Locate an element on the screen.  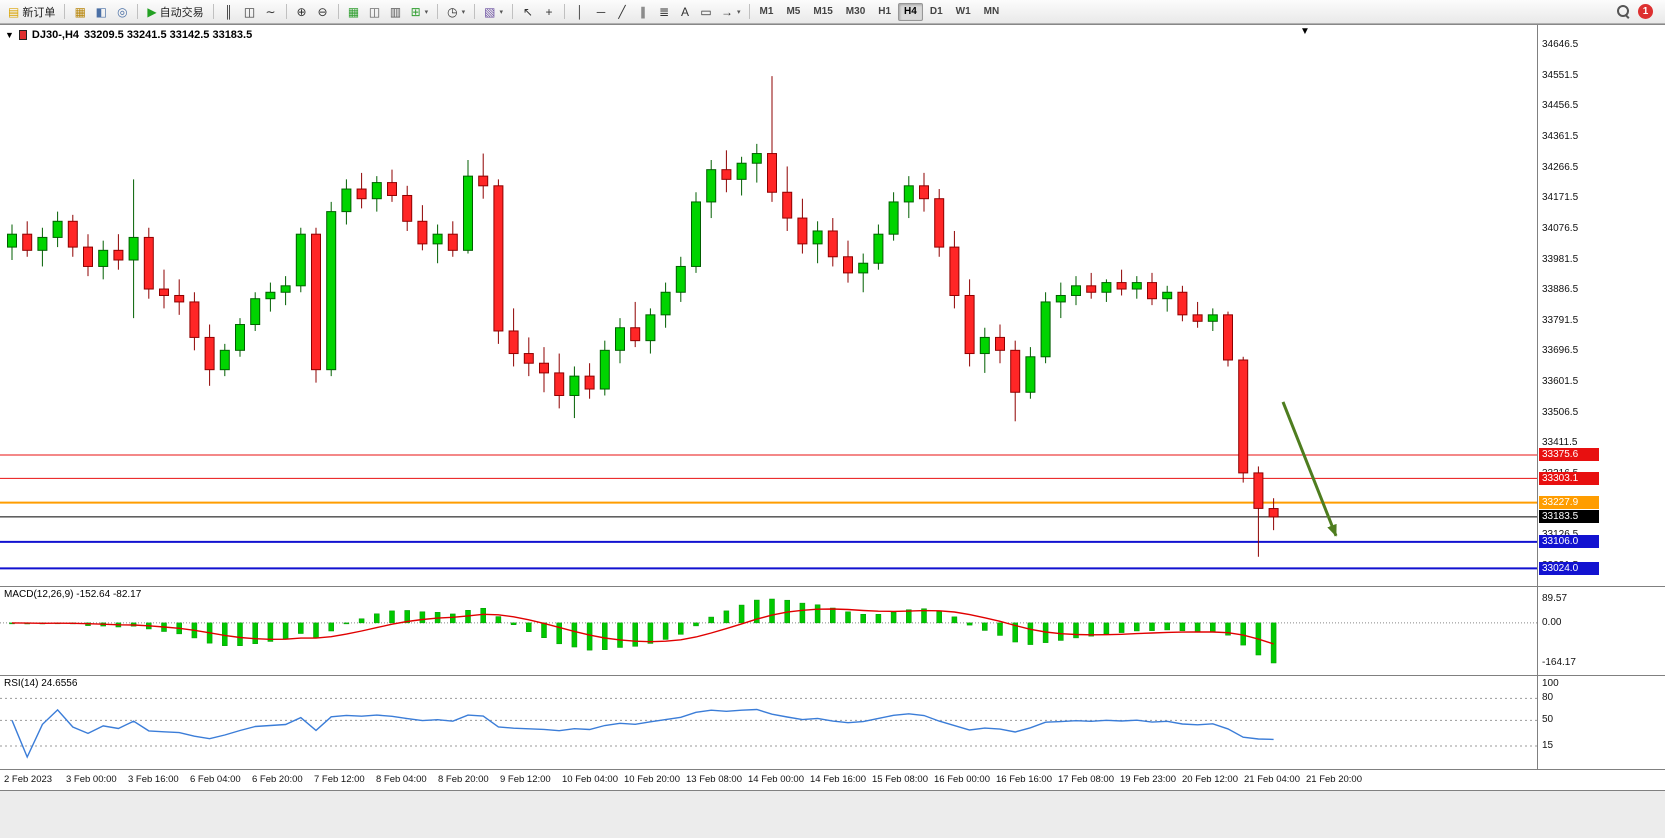
time-axis-label: 21 Feb 20:00 is located at coordinates (1334, 779).